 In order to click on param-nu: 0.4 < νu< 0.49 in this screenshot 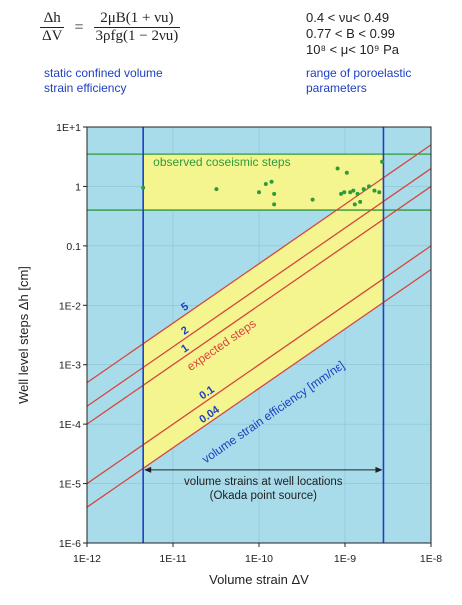, I will do `click(348, 17)`.